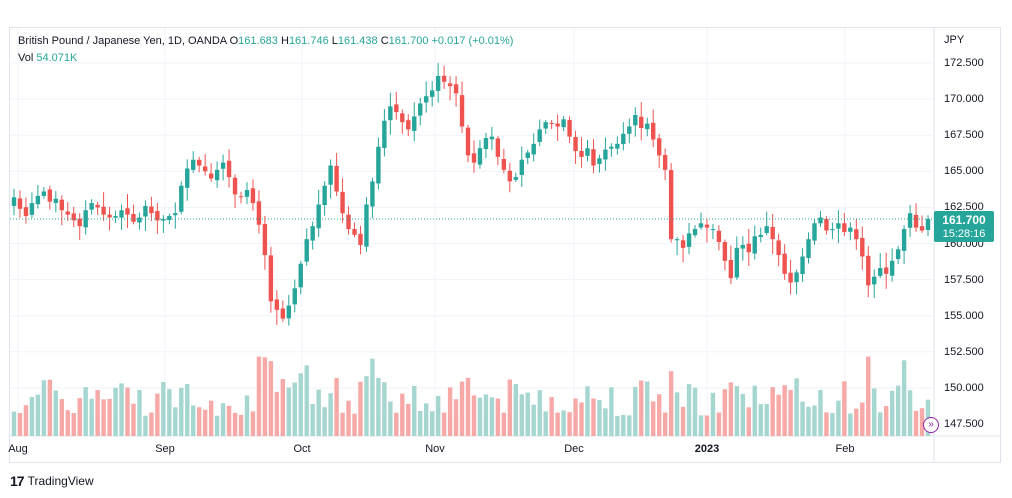 This screenshot has height=498, width=1012. What do you see at coordinates (931, 425) in the screenshot?
I see `scroll-to-realtime-icon: »` at bounding box center [931, 425].